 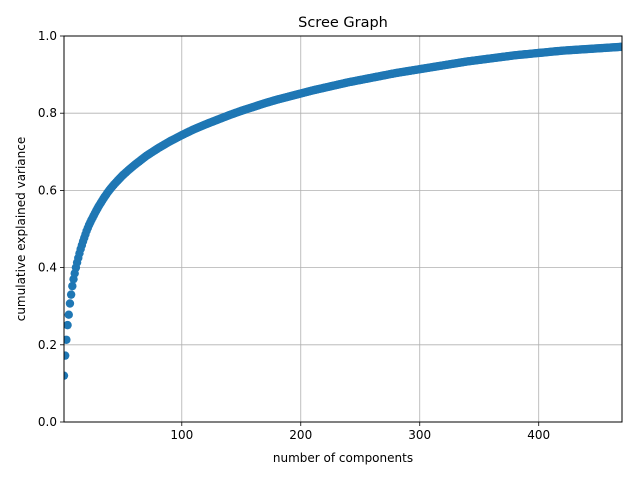 I want to click on y-tick-label: 0.4, so click(x=47, y=268).